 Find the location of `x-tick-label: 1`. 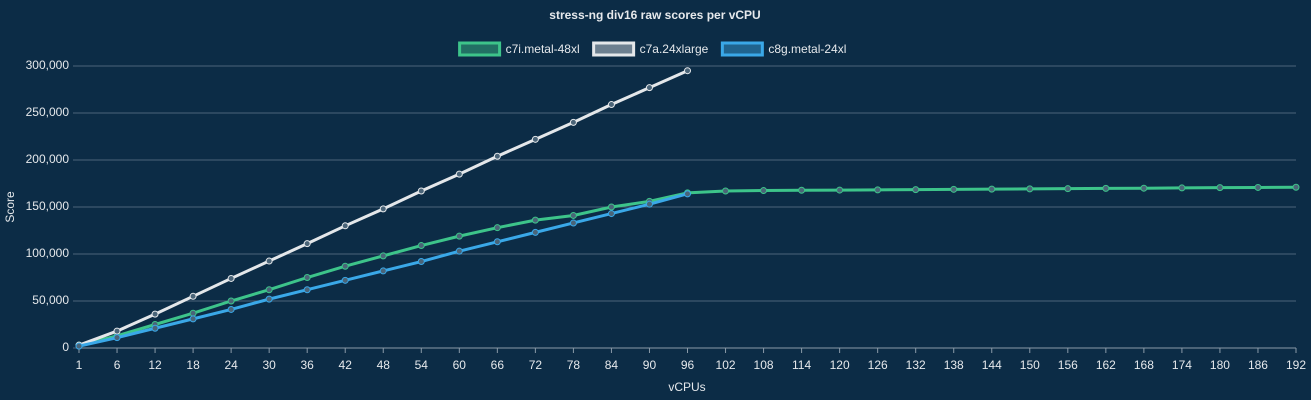

x-tick-label: 1 is located at coordinates (79, 365).